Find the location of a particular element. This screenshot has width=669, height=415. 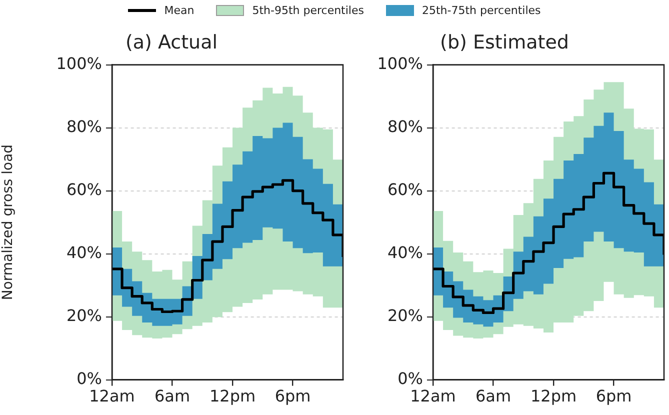

chart-title: (a) Actual is located at coordinates (171, 42).